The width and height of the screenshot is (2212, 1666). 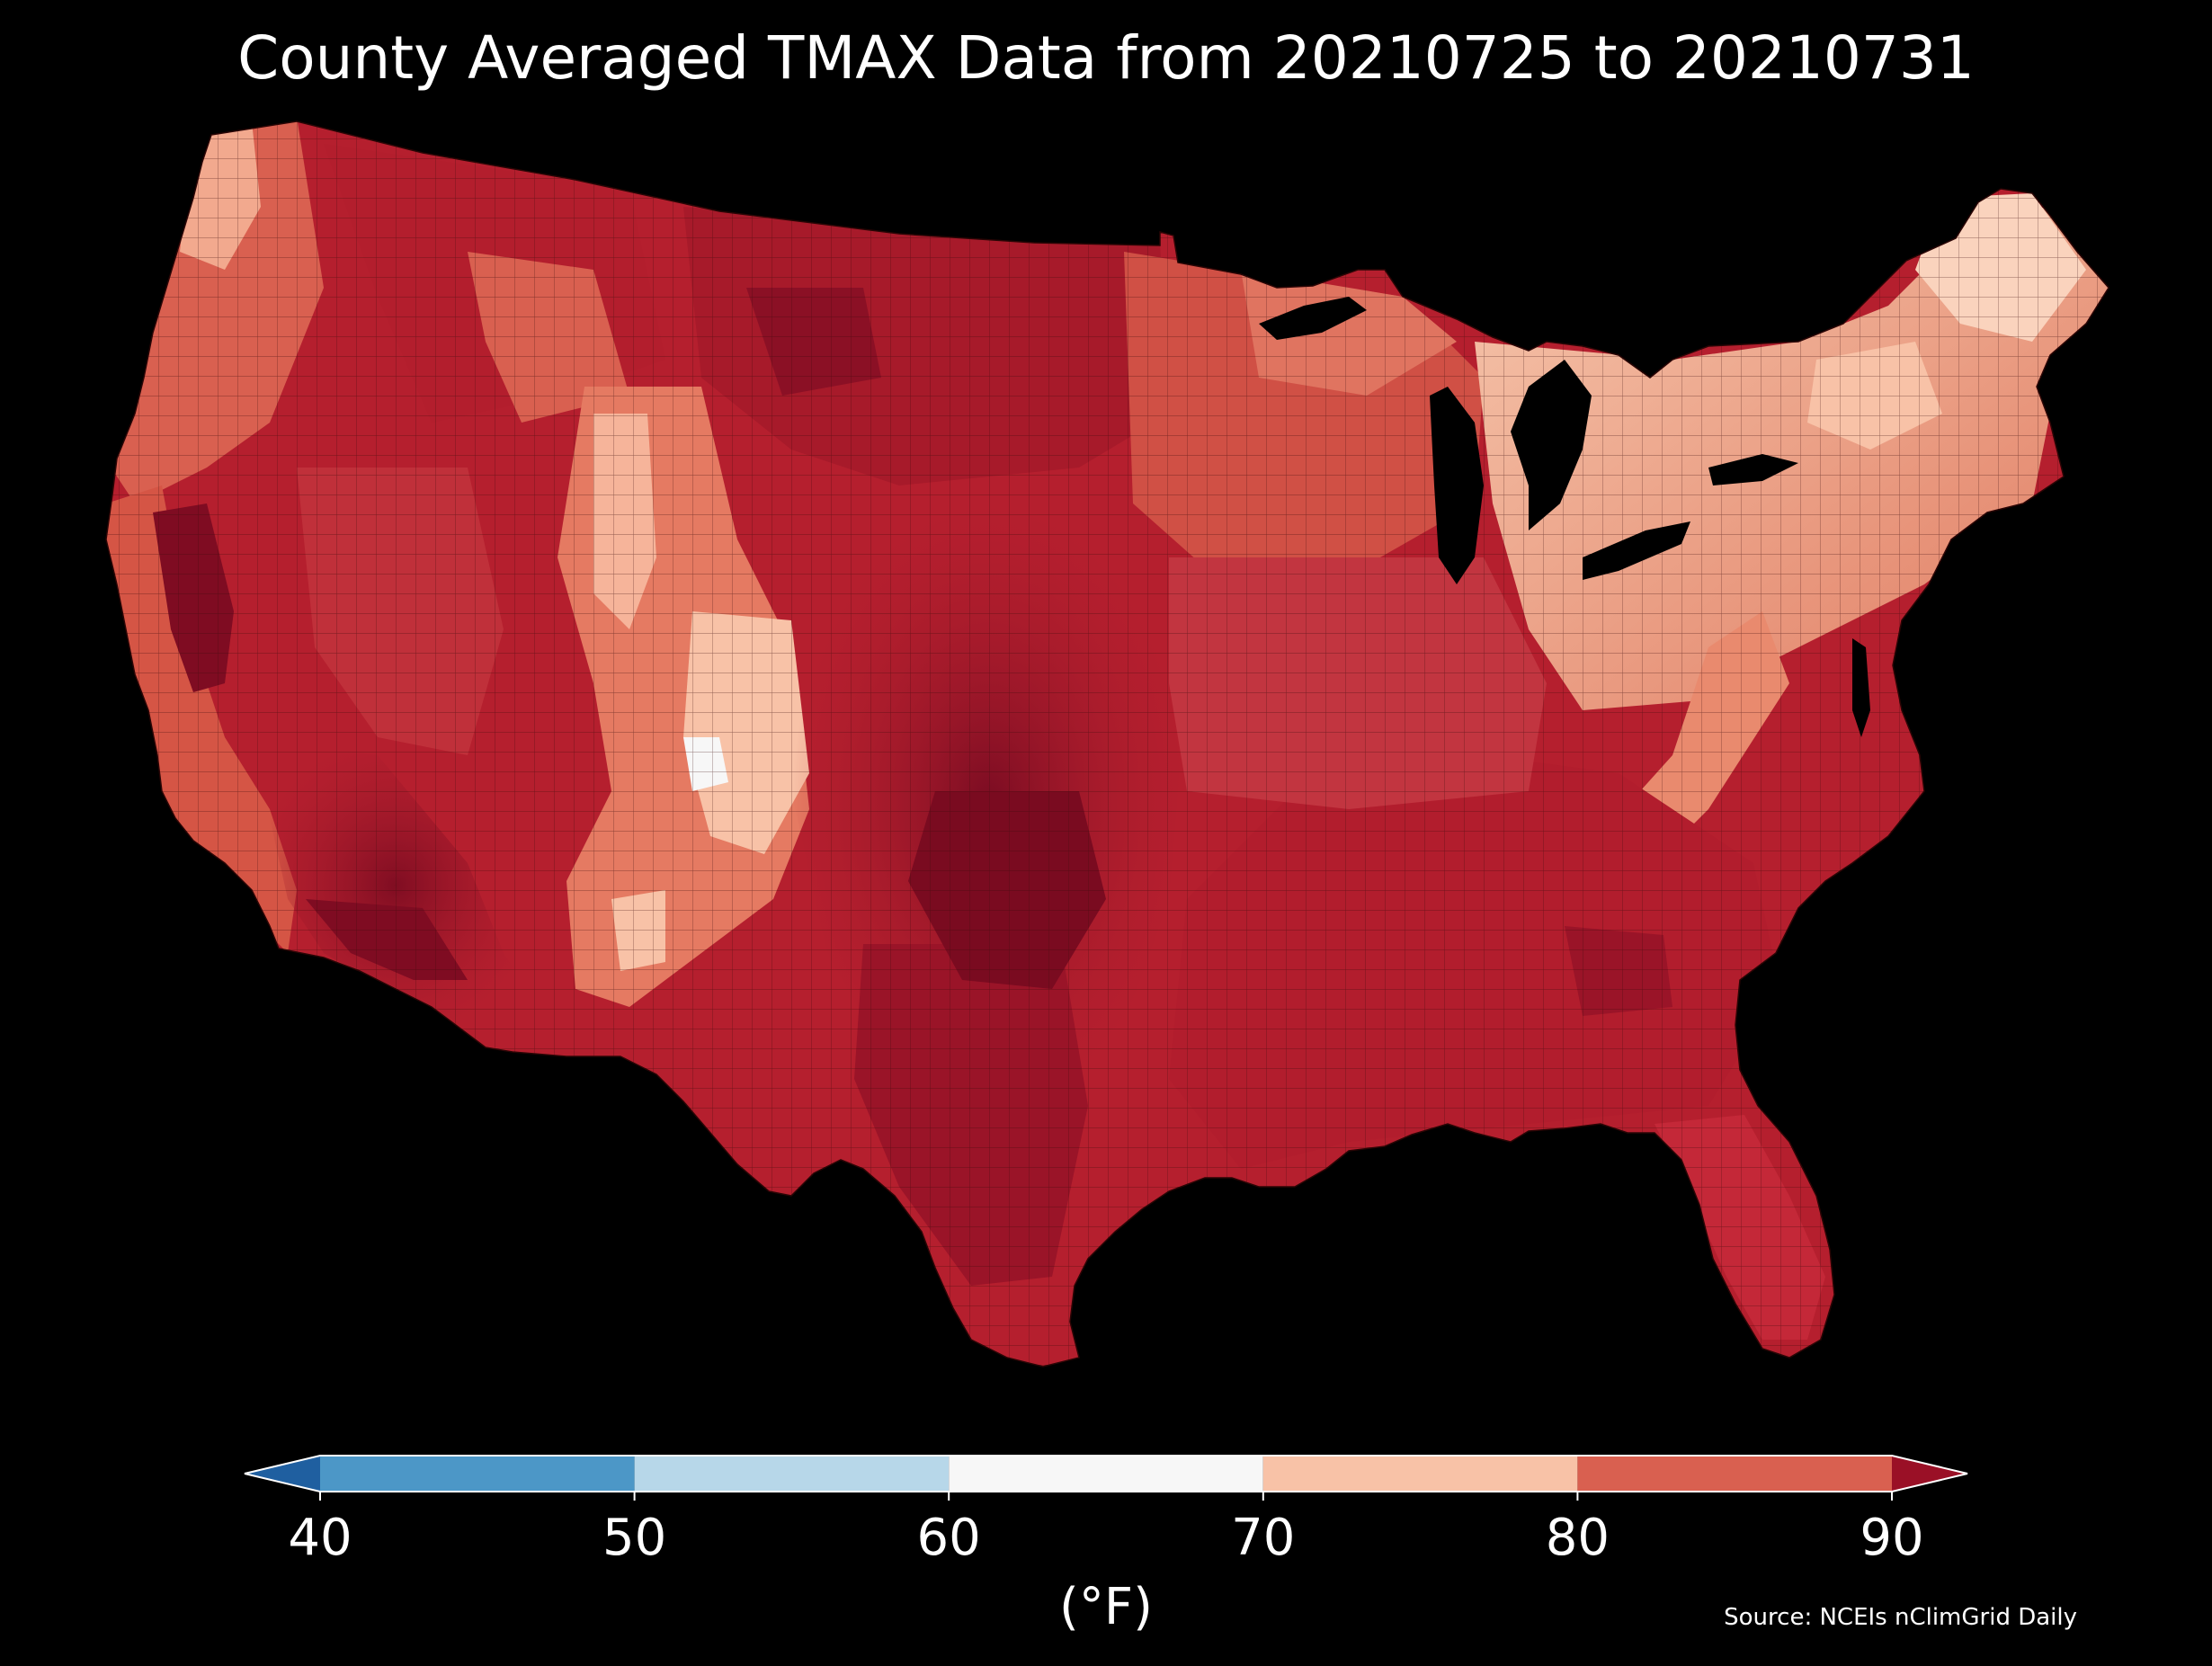 I want to click on source-credit: Source: NCEIs nClimGrid Daily, so click(x=1900, y=1617).